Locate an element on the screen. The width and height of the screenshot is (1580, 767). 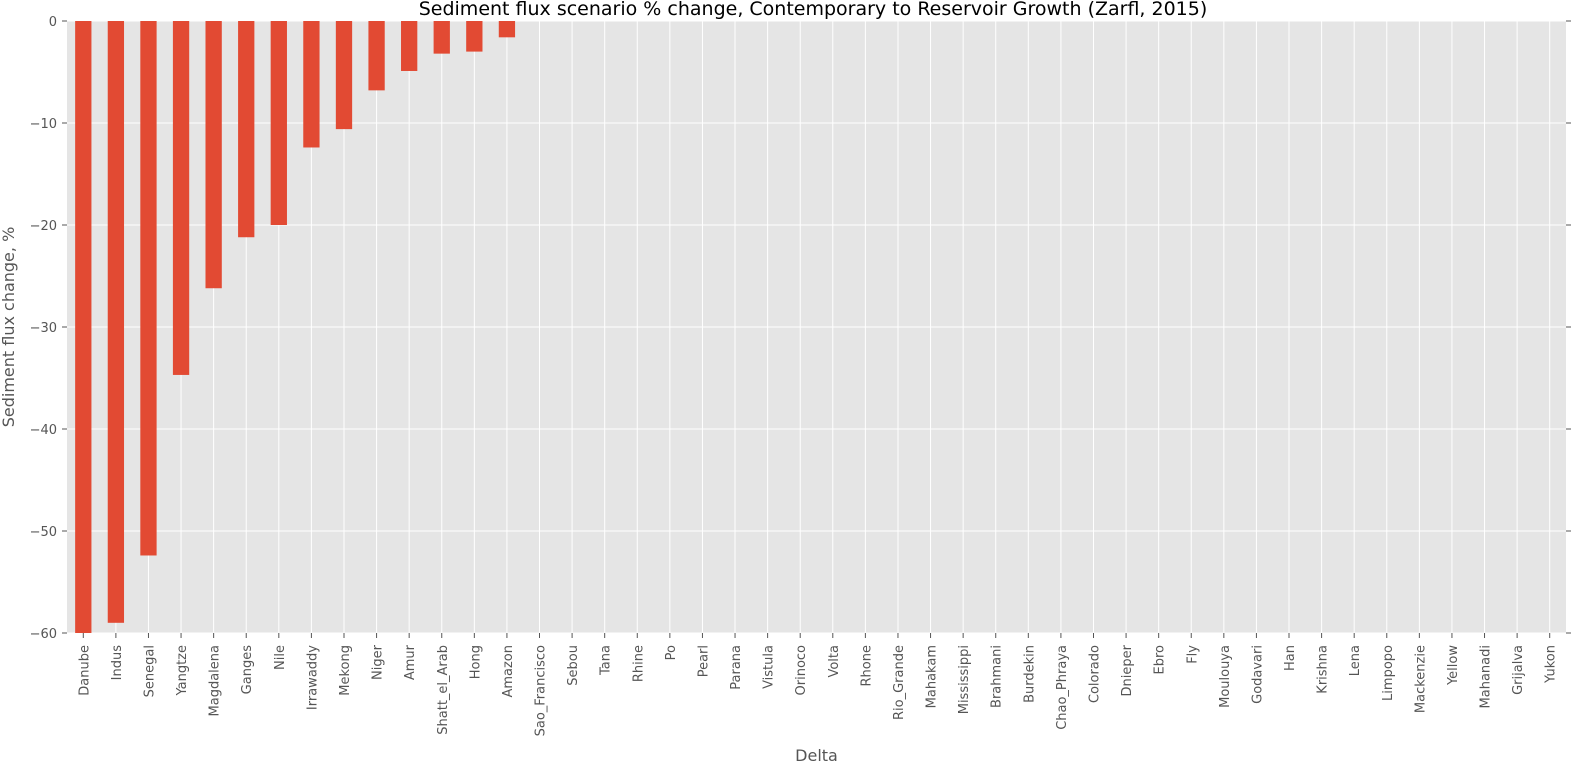
x-tick-label: Godavari is located at coordinates (1257, 674).